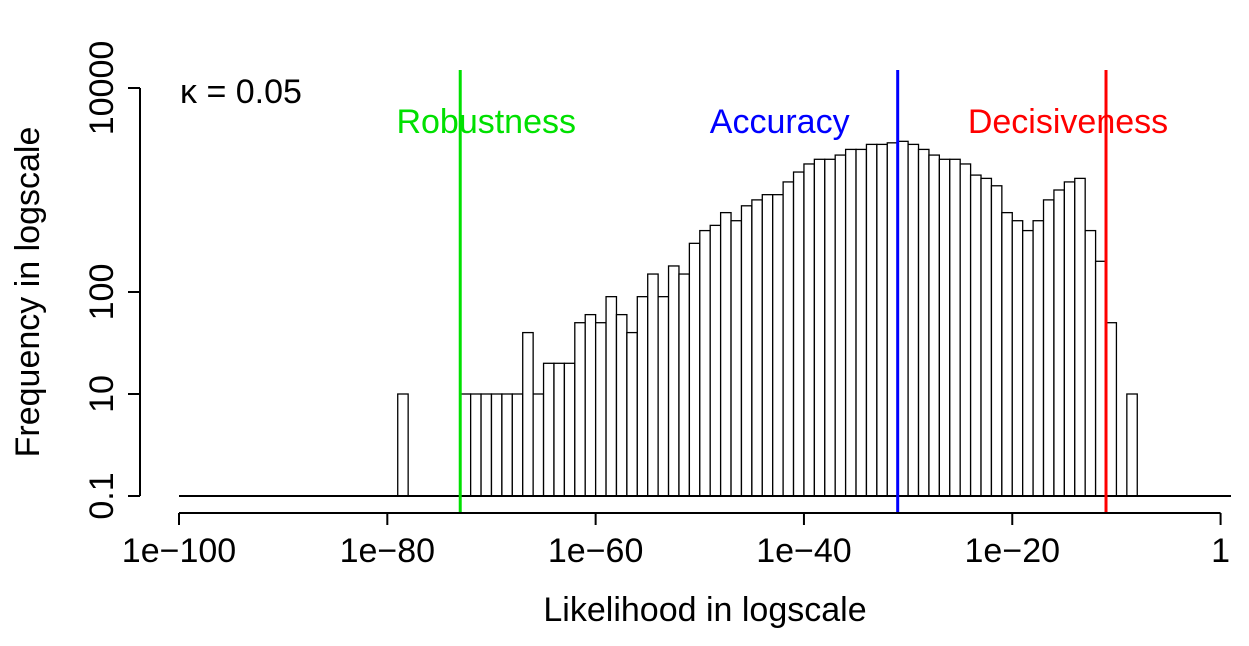  What do you see at coordinates (179, 551) in the screenshot?
I see `x-tick-label: 1e−100` at bounding box center [179, 551].